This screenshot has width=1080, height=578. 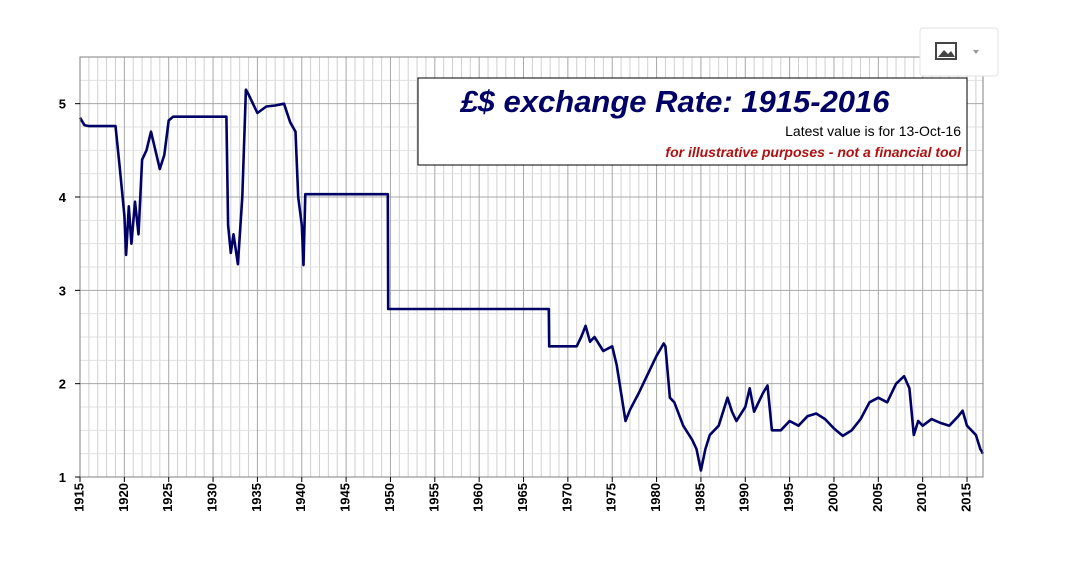 What do you see at coordinates (345, 497) in the screenshot?
I see `x-tick-label: 1945` at bounding box center [345, 497].